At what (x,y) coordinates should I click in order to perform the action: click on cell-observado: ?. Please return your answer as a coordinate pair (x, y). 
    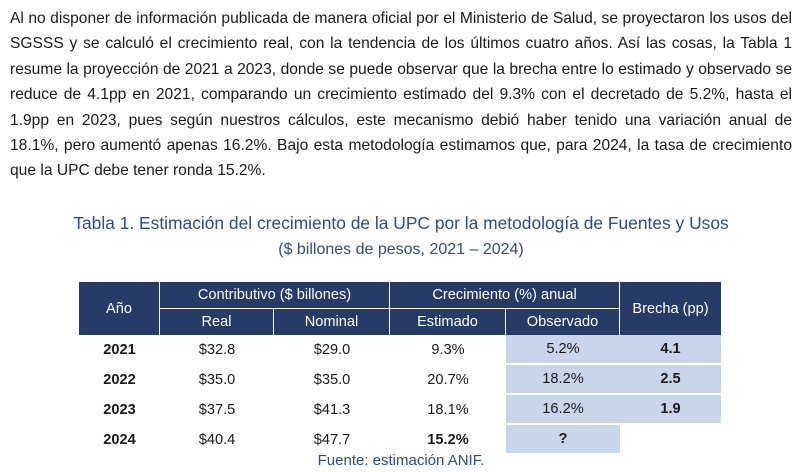
    Looking at the image, I should click on (563, 440).